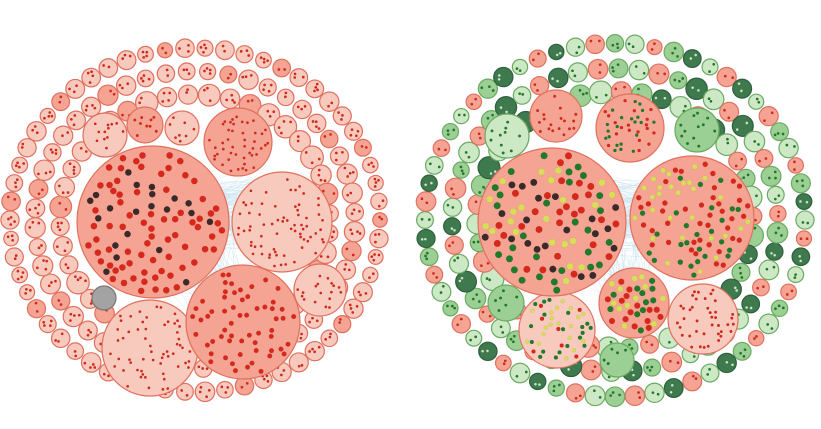  I want to click on large-cluster, so click(703, 319).